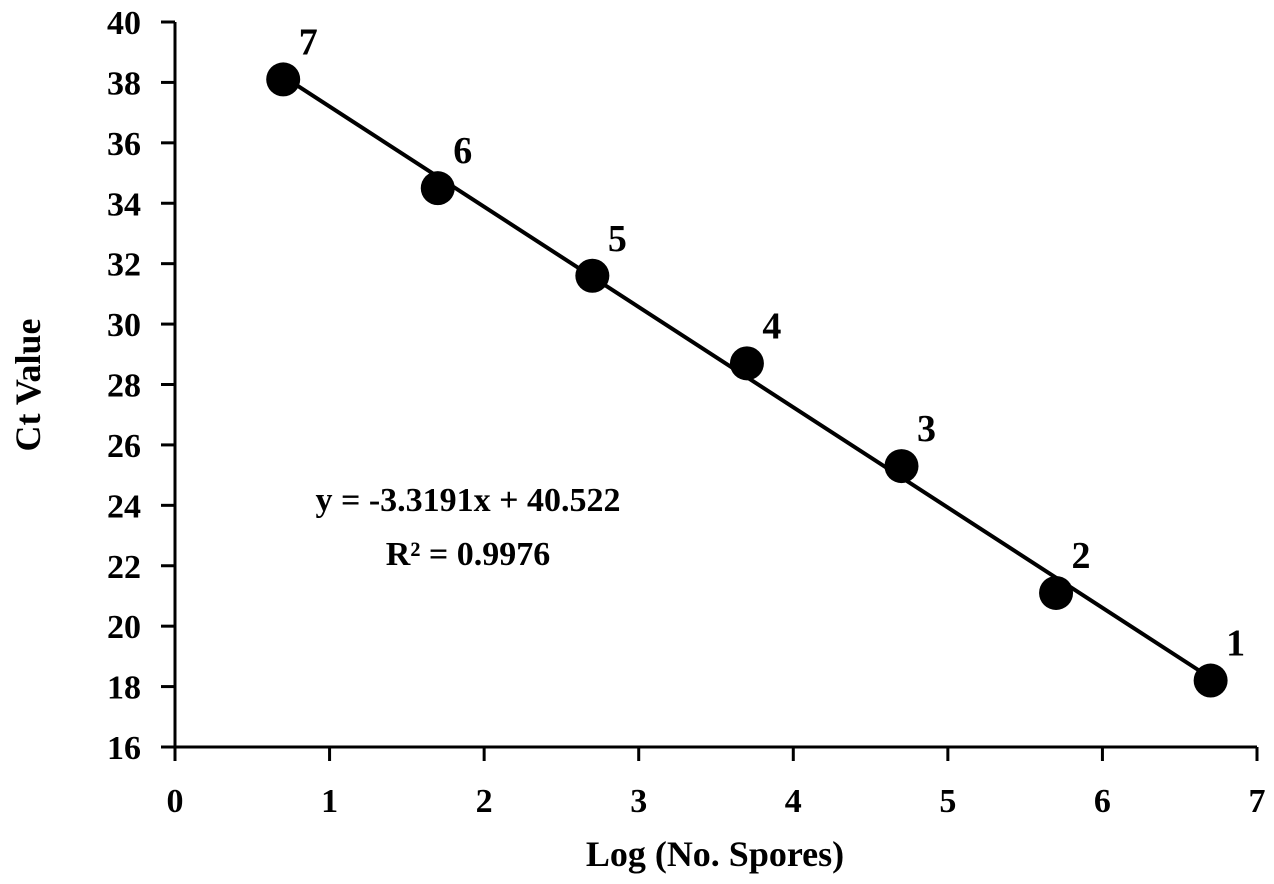 The width and height of the screenshot is (1274, 884). Describe the element at coordinates (124, 204) in the screenshot. I see `y-tick-label: 34` at that location.